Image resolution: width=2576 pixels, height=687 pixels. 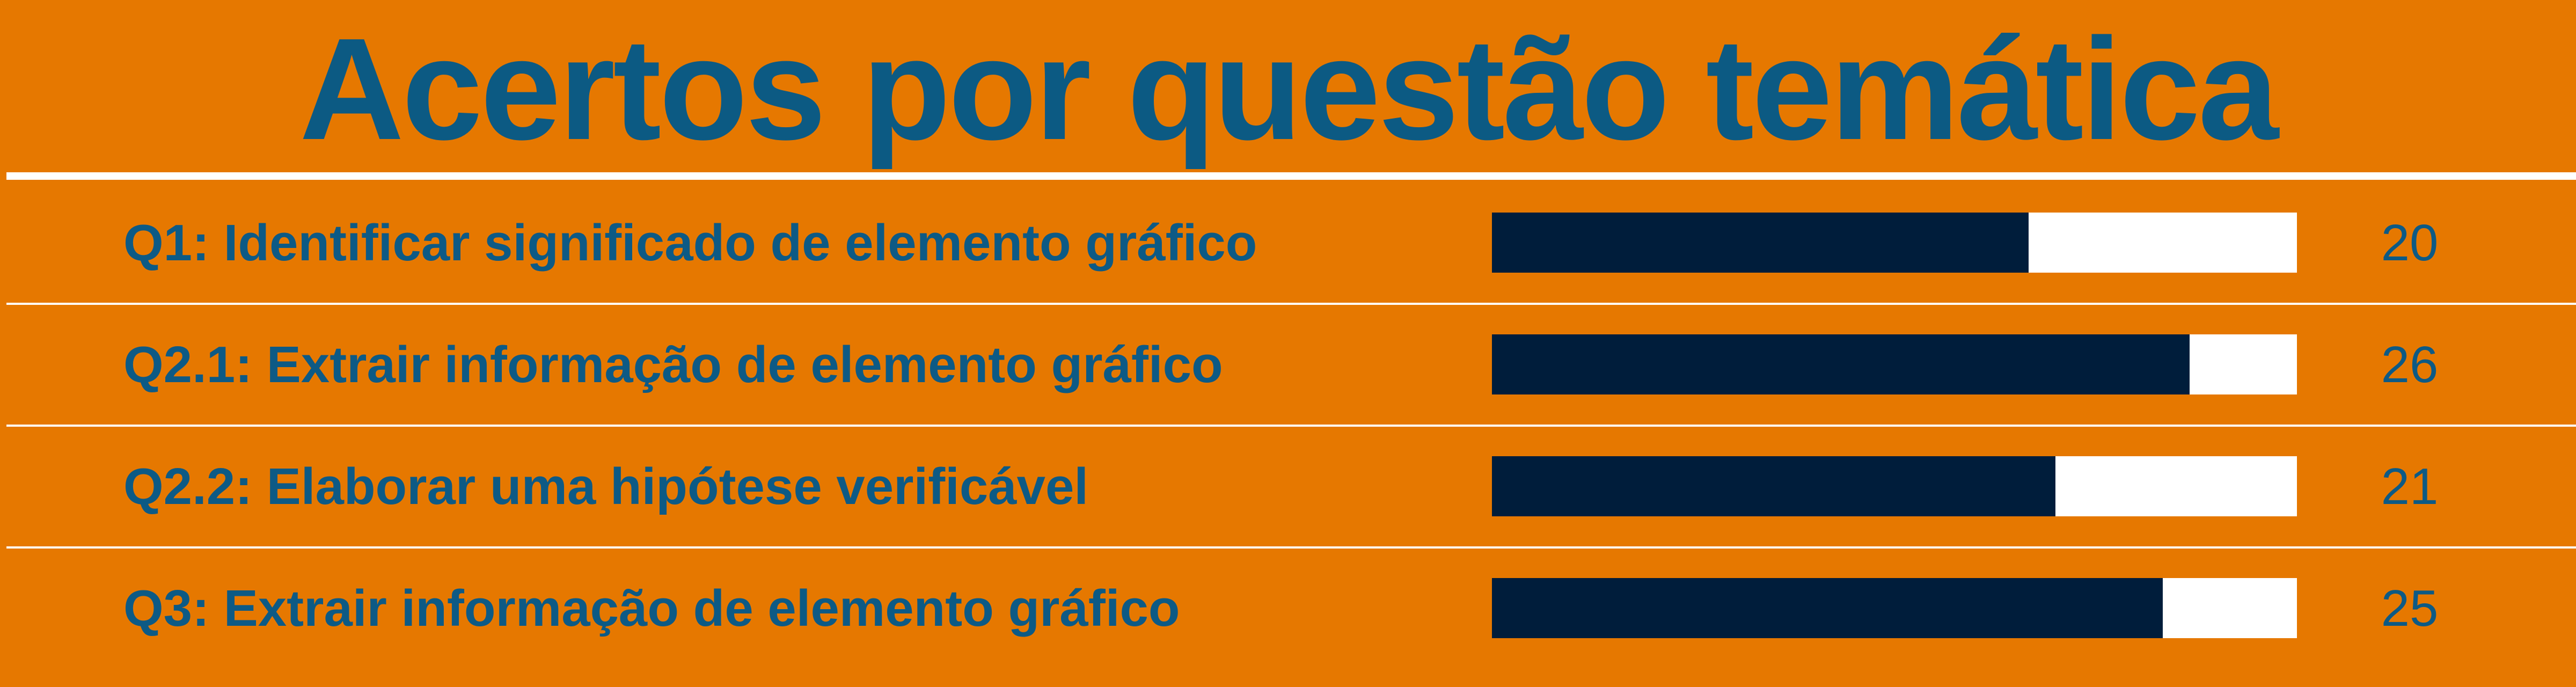 I want to click on title-underline, so click(x=1291, y=176).